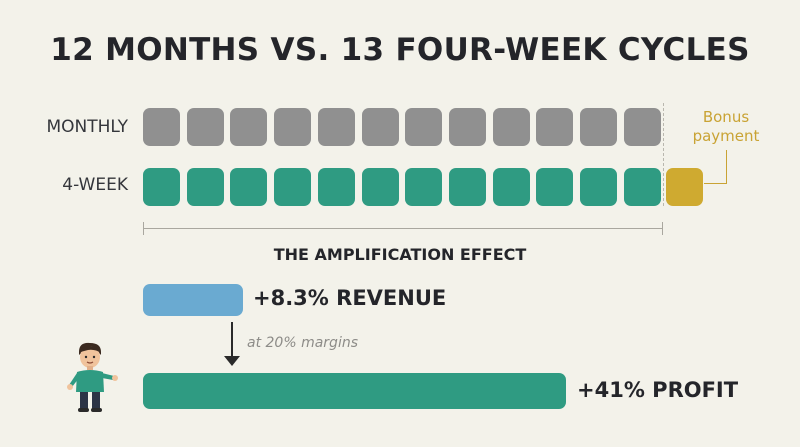 The image size is (800, 447). Describe the element at coordinates (193, 300) in the screenshot. I see `revenue-bar` at that location.